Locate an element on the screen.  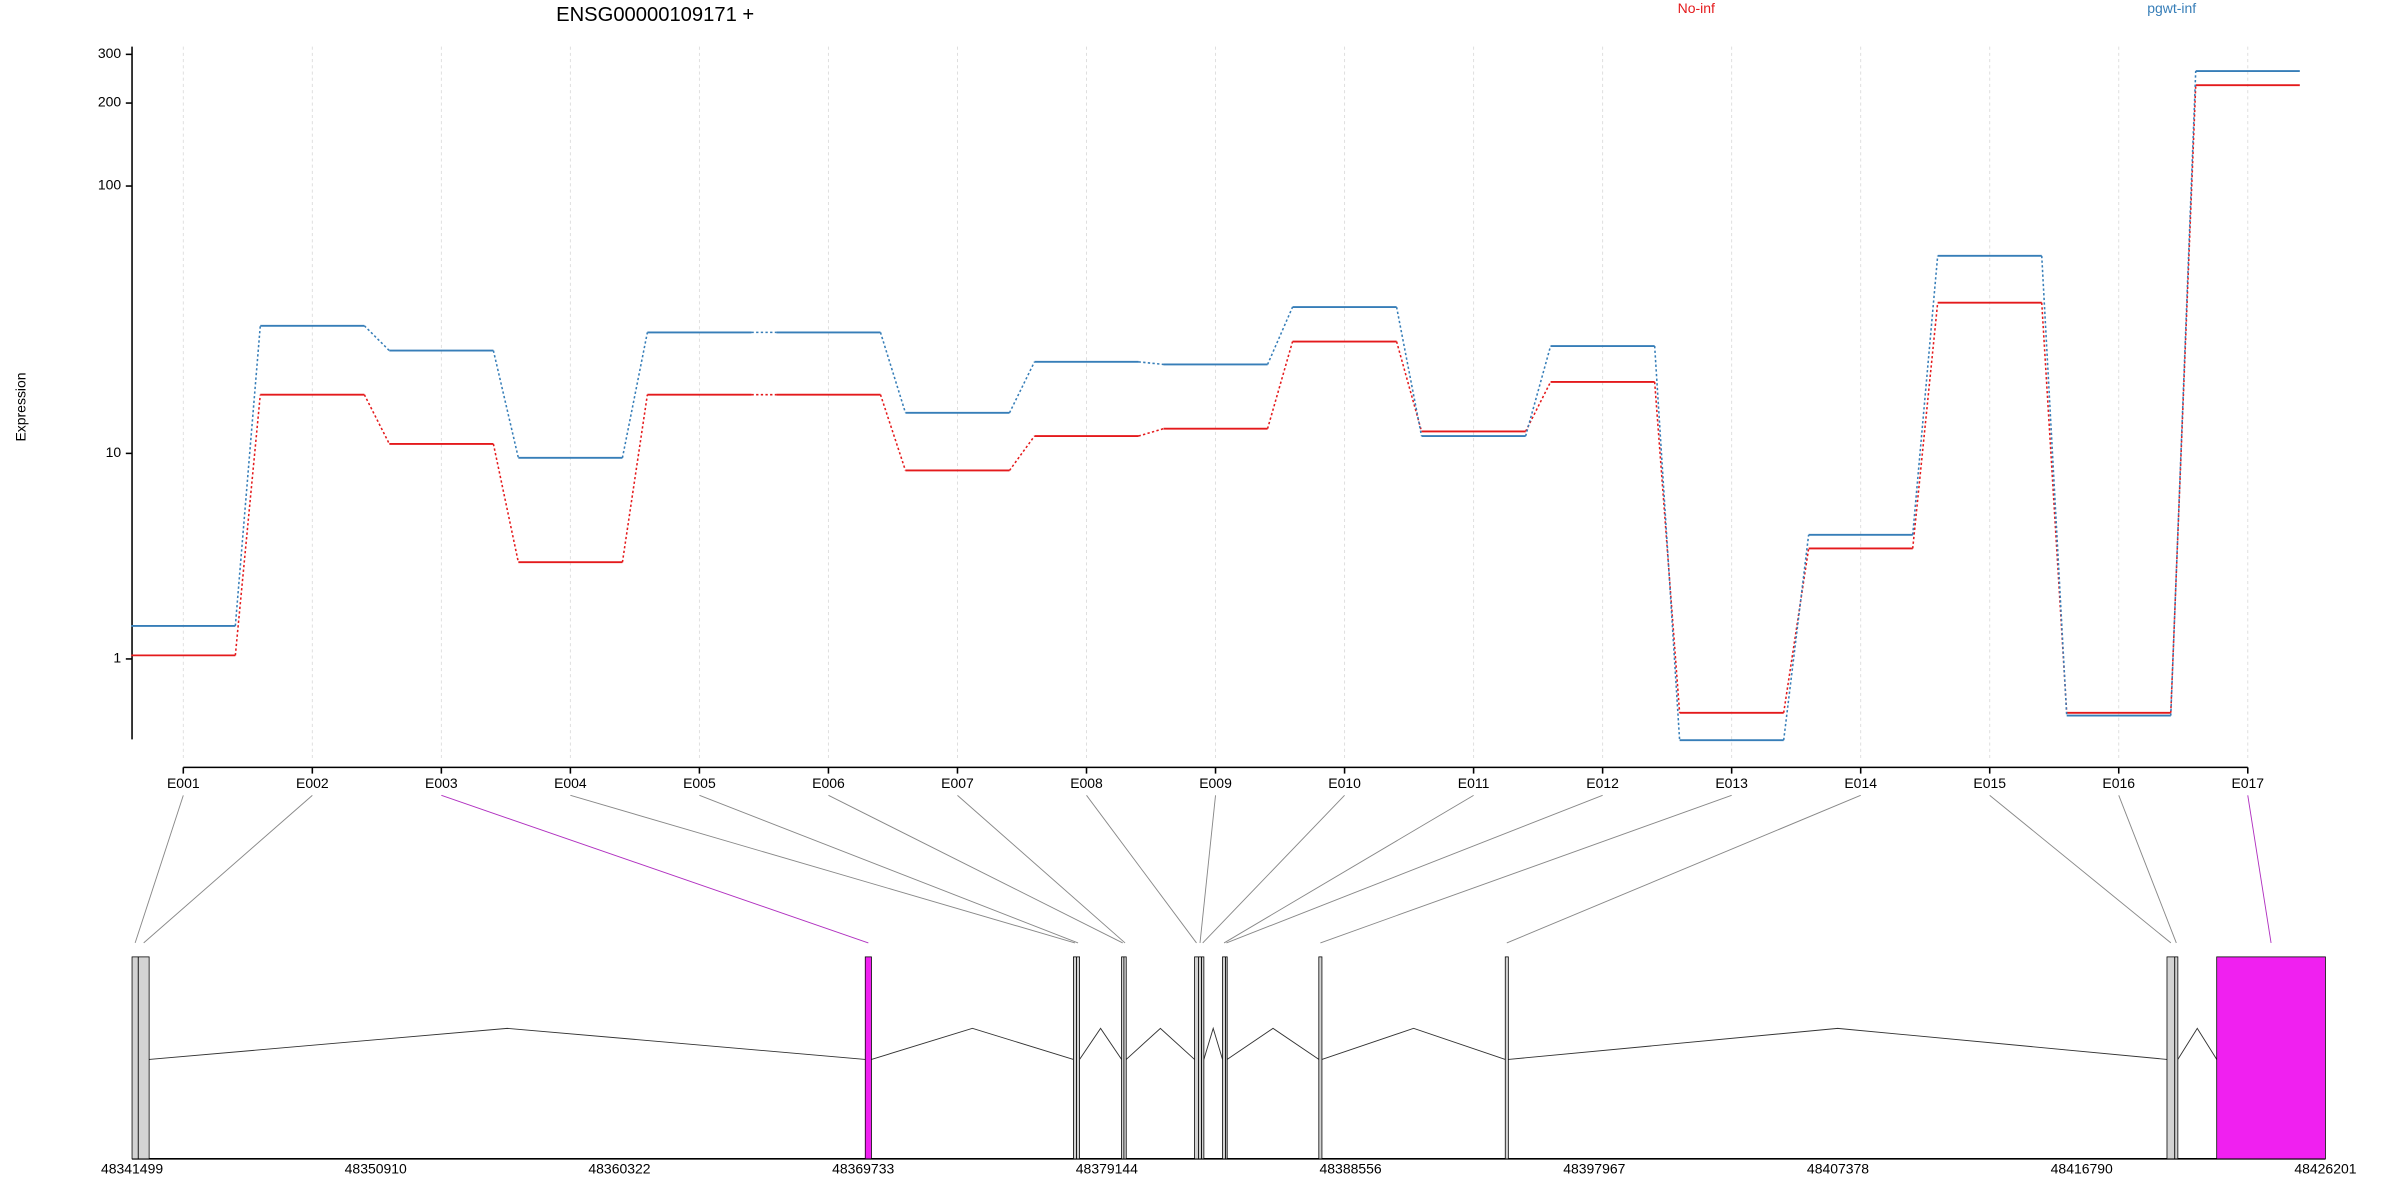
y-tick-label: 100 is located at coordinates (110, 185).